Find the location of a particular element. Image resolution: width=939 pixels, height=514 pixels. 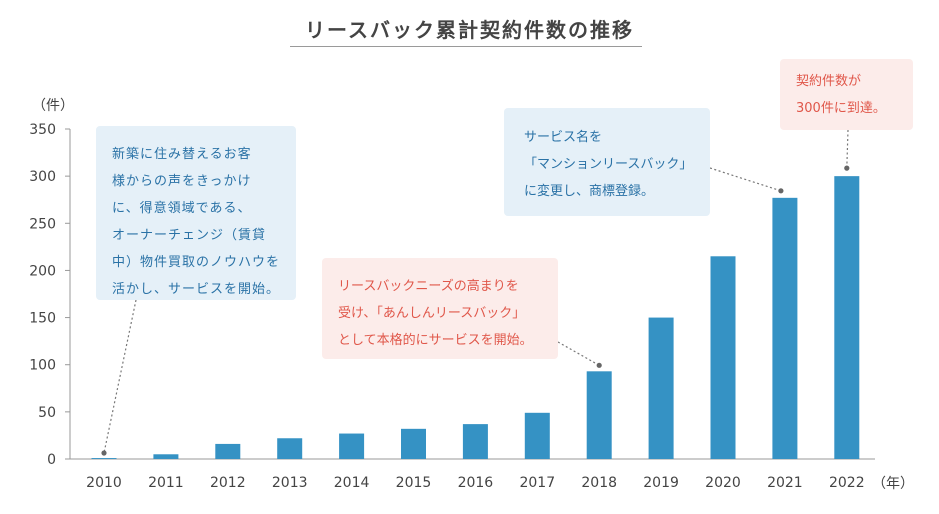

bar-2017 is located at coordinates (537, 435).